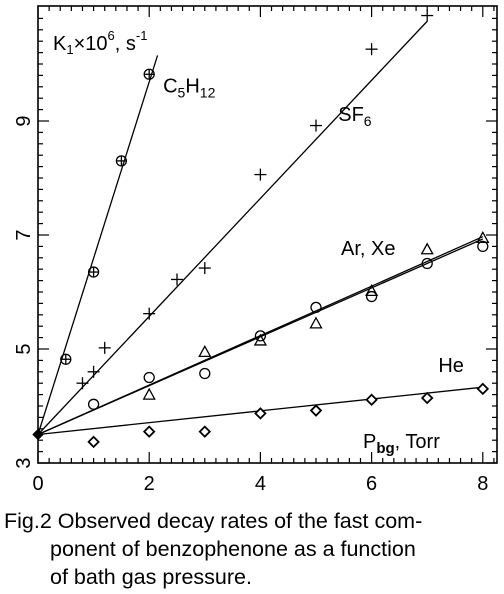  I want to click on caption-line-2: ponent of benzophenone as a function, so click(233, 549).